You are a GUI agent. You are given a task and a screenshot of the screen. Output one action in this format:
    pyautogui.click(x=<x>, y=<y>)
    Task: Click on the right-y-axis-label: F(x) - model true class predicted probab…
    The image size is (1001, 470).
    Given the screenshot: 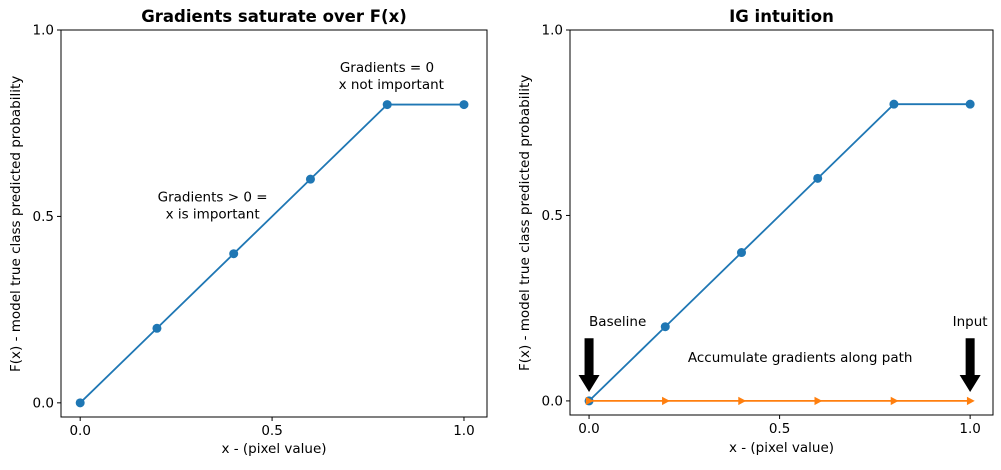 What is the action you would take?
    pyautogui.click(x=525, y=222)
    